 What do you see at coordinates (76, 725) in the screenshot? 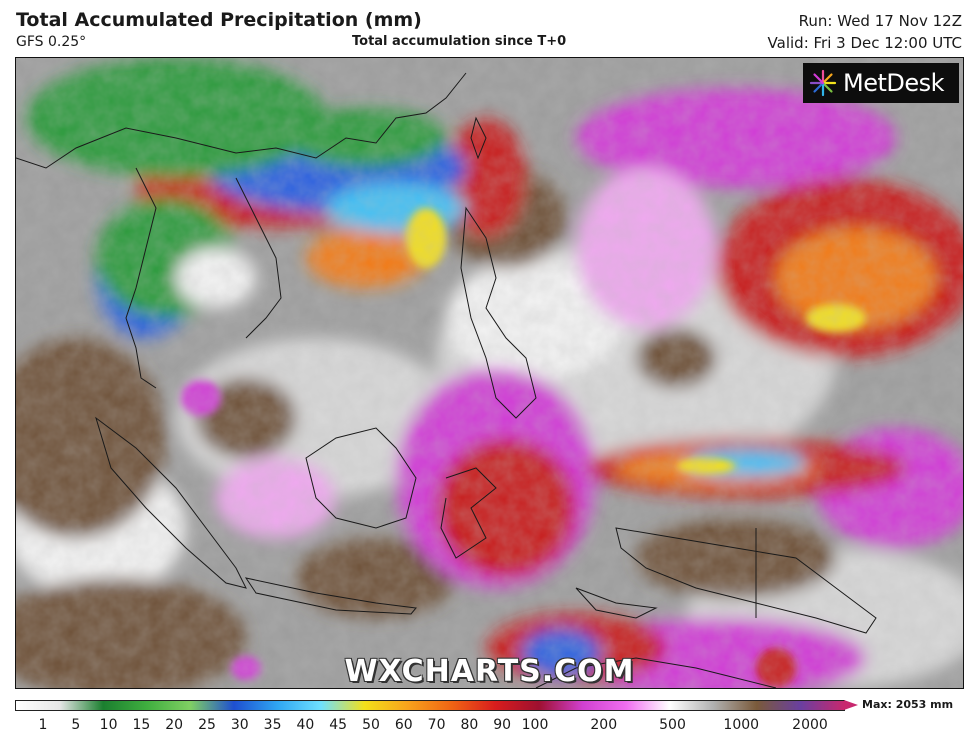
I see `legend-tick-label: 5` at bounding box center [76, 725].